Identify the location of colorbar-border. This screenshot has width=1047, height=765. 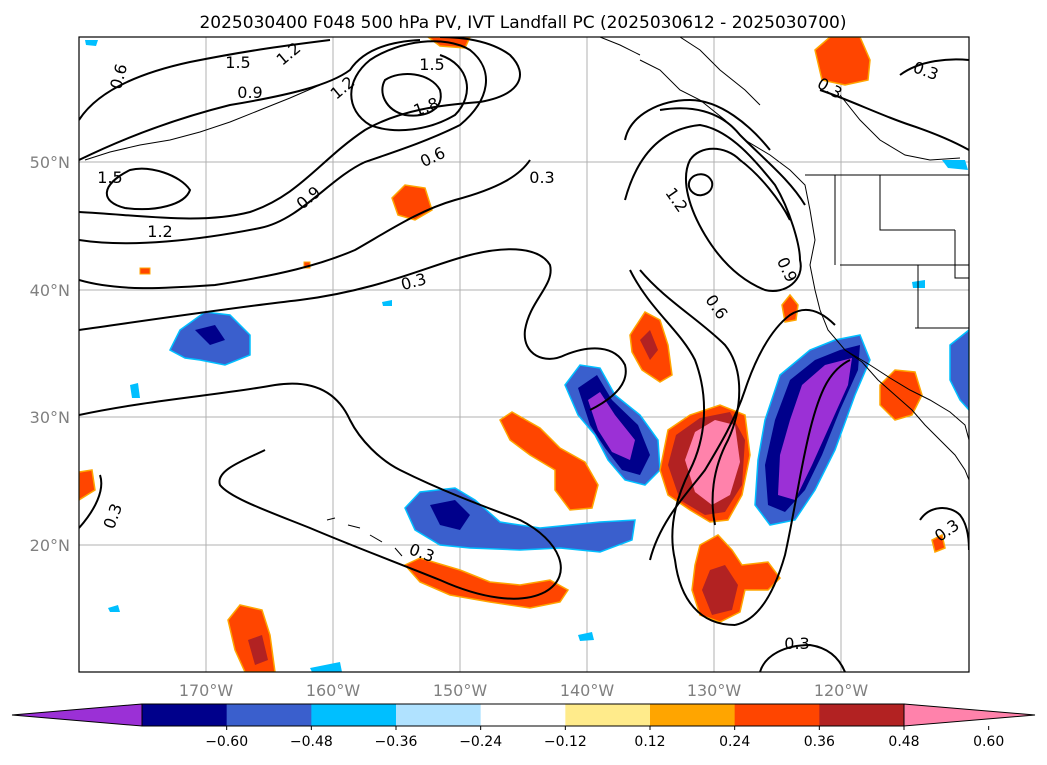
(523, 715).